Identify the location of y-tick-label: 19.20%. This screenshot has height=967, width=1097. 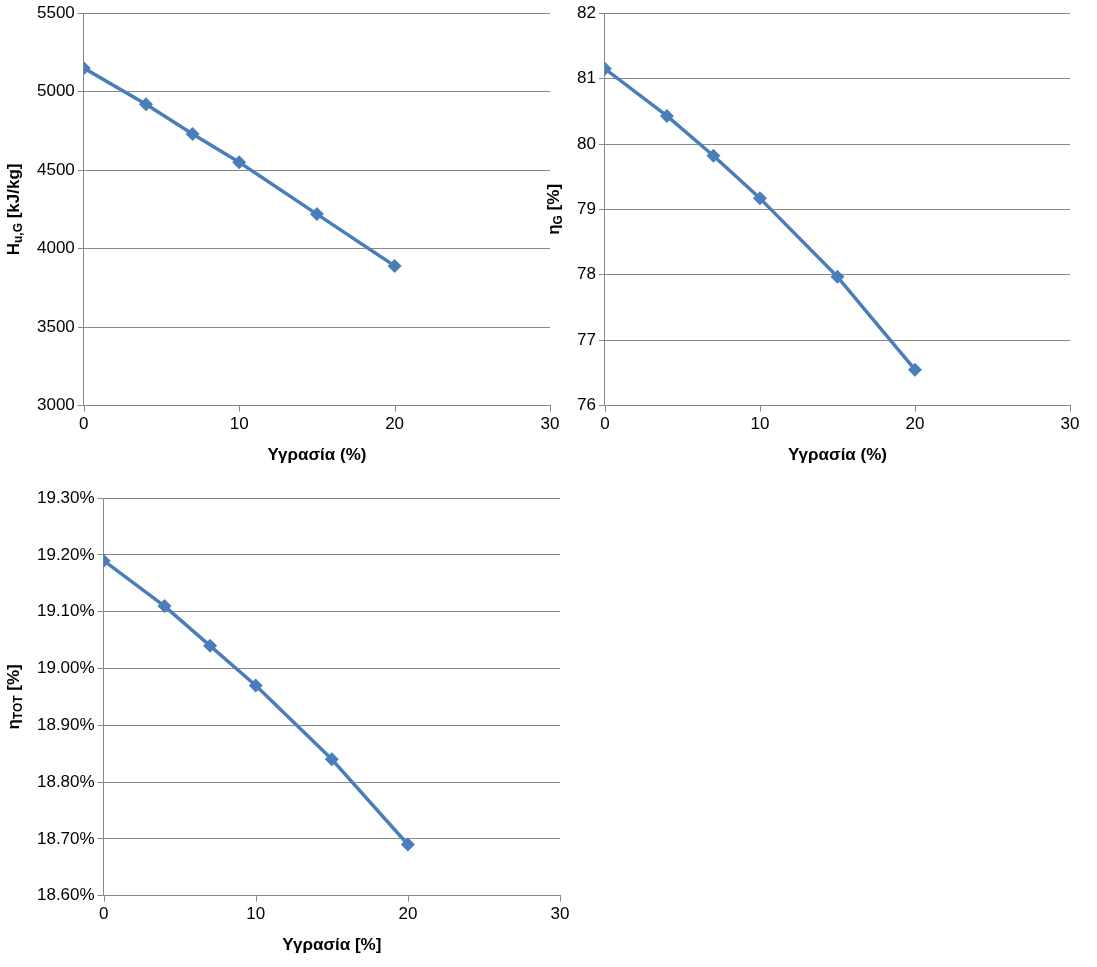
(65, 554).